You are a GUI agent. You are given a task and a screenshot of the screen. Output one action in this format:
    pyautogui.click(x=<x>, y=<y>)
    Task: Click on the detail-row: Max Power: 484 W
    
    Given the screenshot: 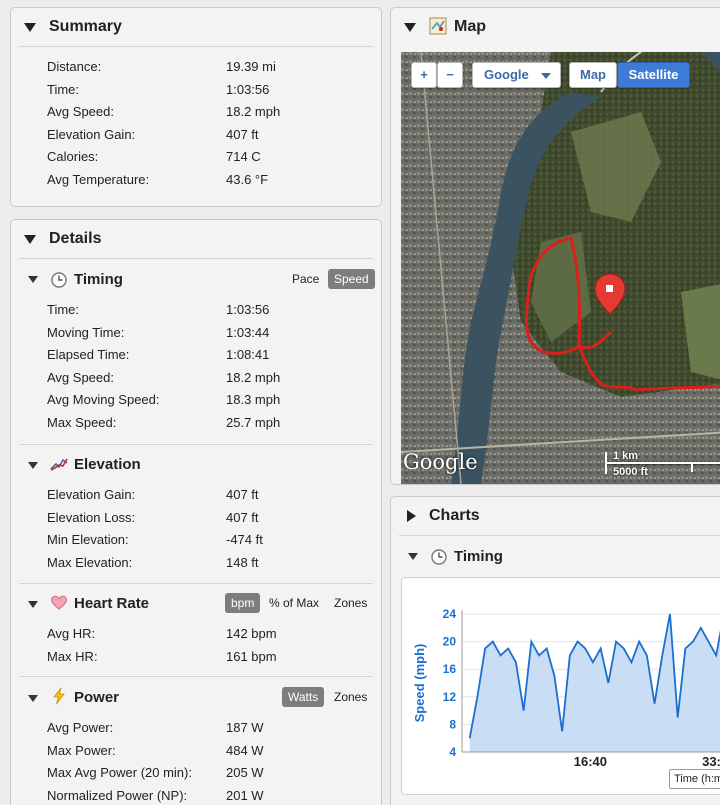 What is the action you would take?
    pyautogui.click(x=207, y=753)
    